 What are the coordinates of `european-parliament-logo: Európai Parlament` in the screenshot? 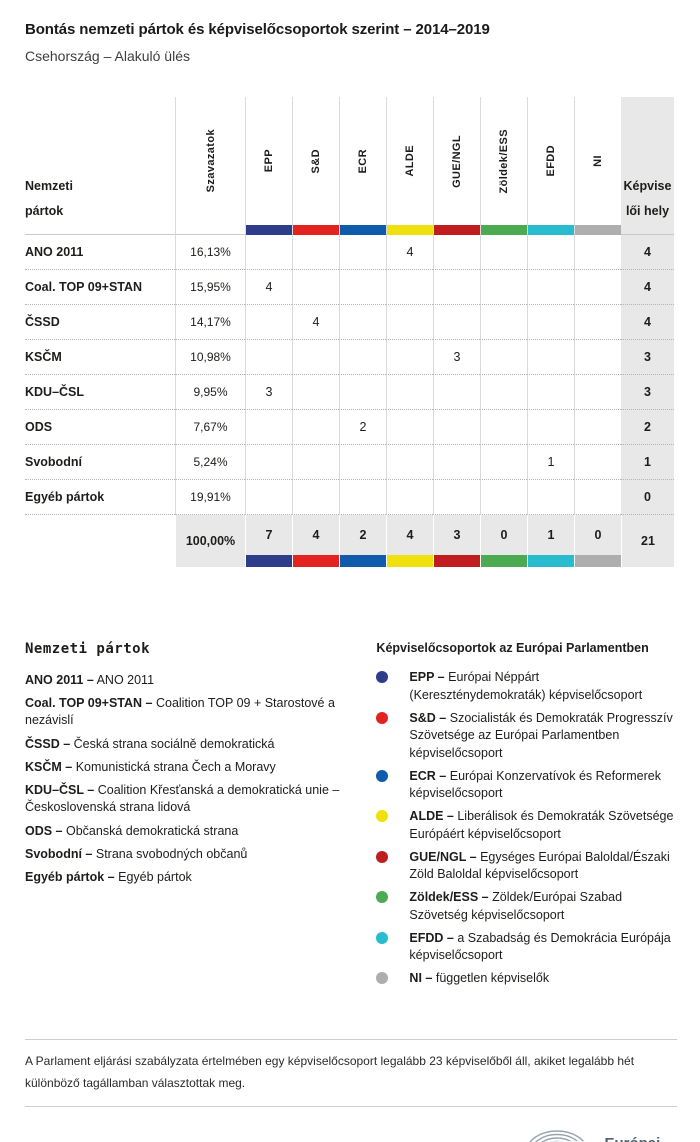 It's located at (600, 1135).